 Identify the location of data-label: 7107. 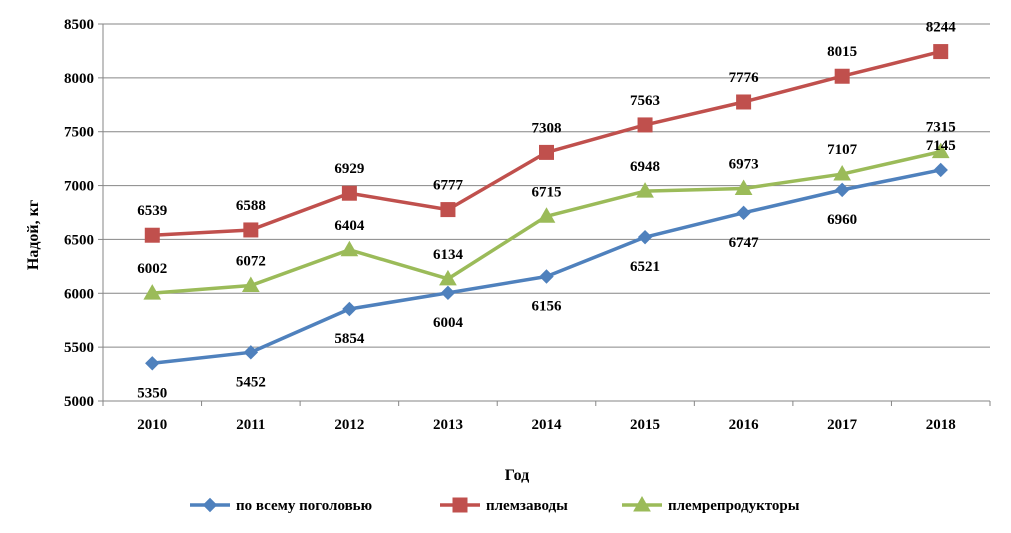
(842, 150).